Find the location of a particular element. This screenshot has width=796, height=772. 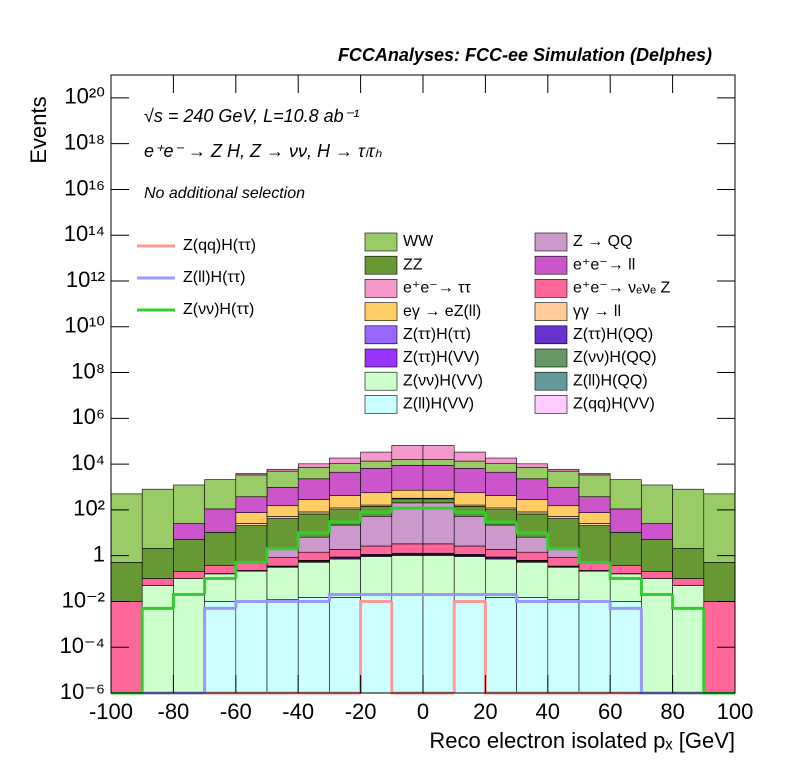

x-tick-label: -60 is located at coordinates (236, 711).